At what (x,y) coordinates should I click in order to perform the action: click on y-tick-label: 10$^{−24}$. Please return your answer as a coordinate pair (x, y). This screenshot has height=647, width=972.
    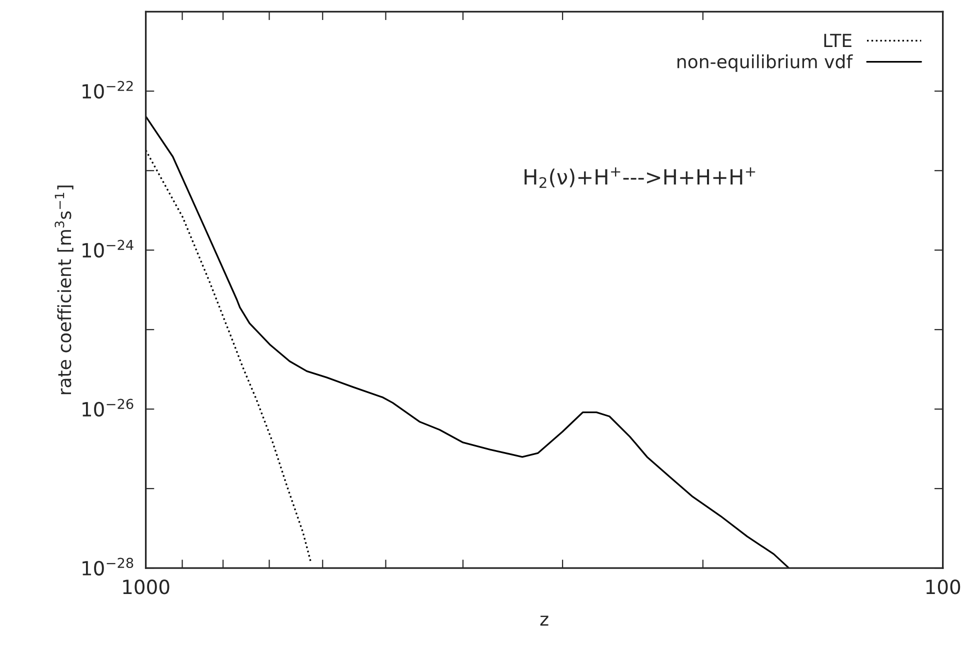
    Looking at the image, I should click on (108, 249).